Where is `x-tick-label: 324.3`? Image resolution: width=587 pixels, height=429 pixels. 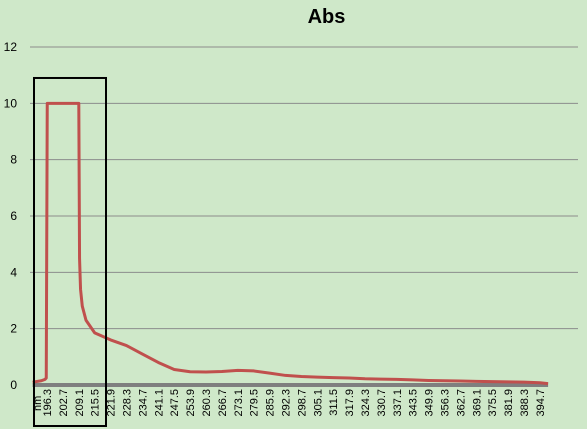 x-tick-label: 324.3 is located at coordinates (366, 403).